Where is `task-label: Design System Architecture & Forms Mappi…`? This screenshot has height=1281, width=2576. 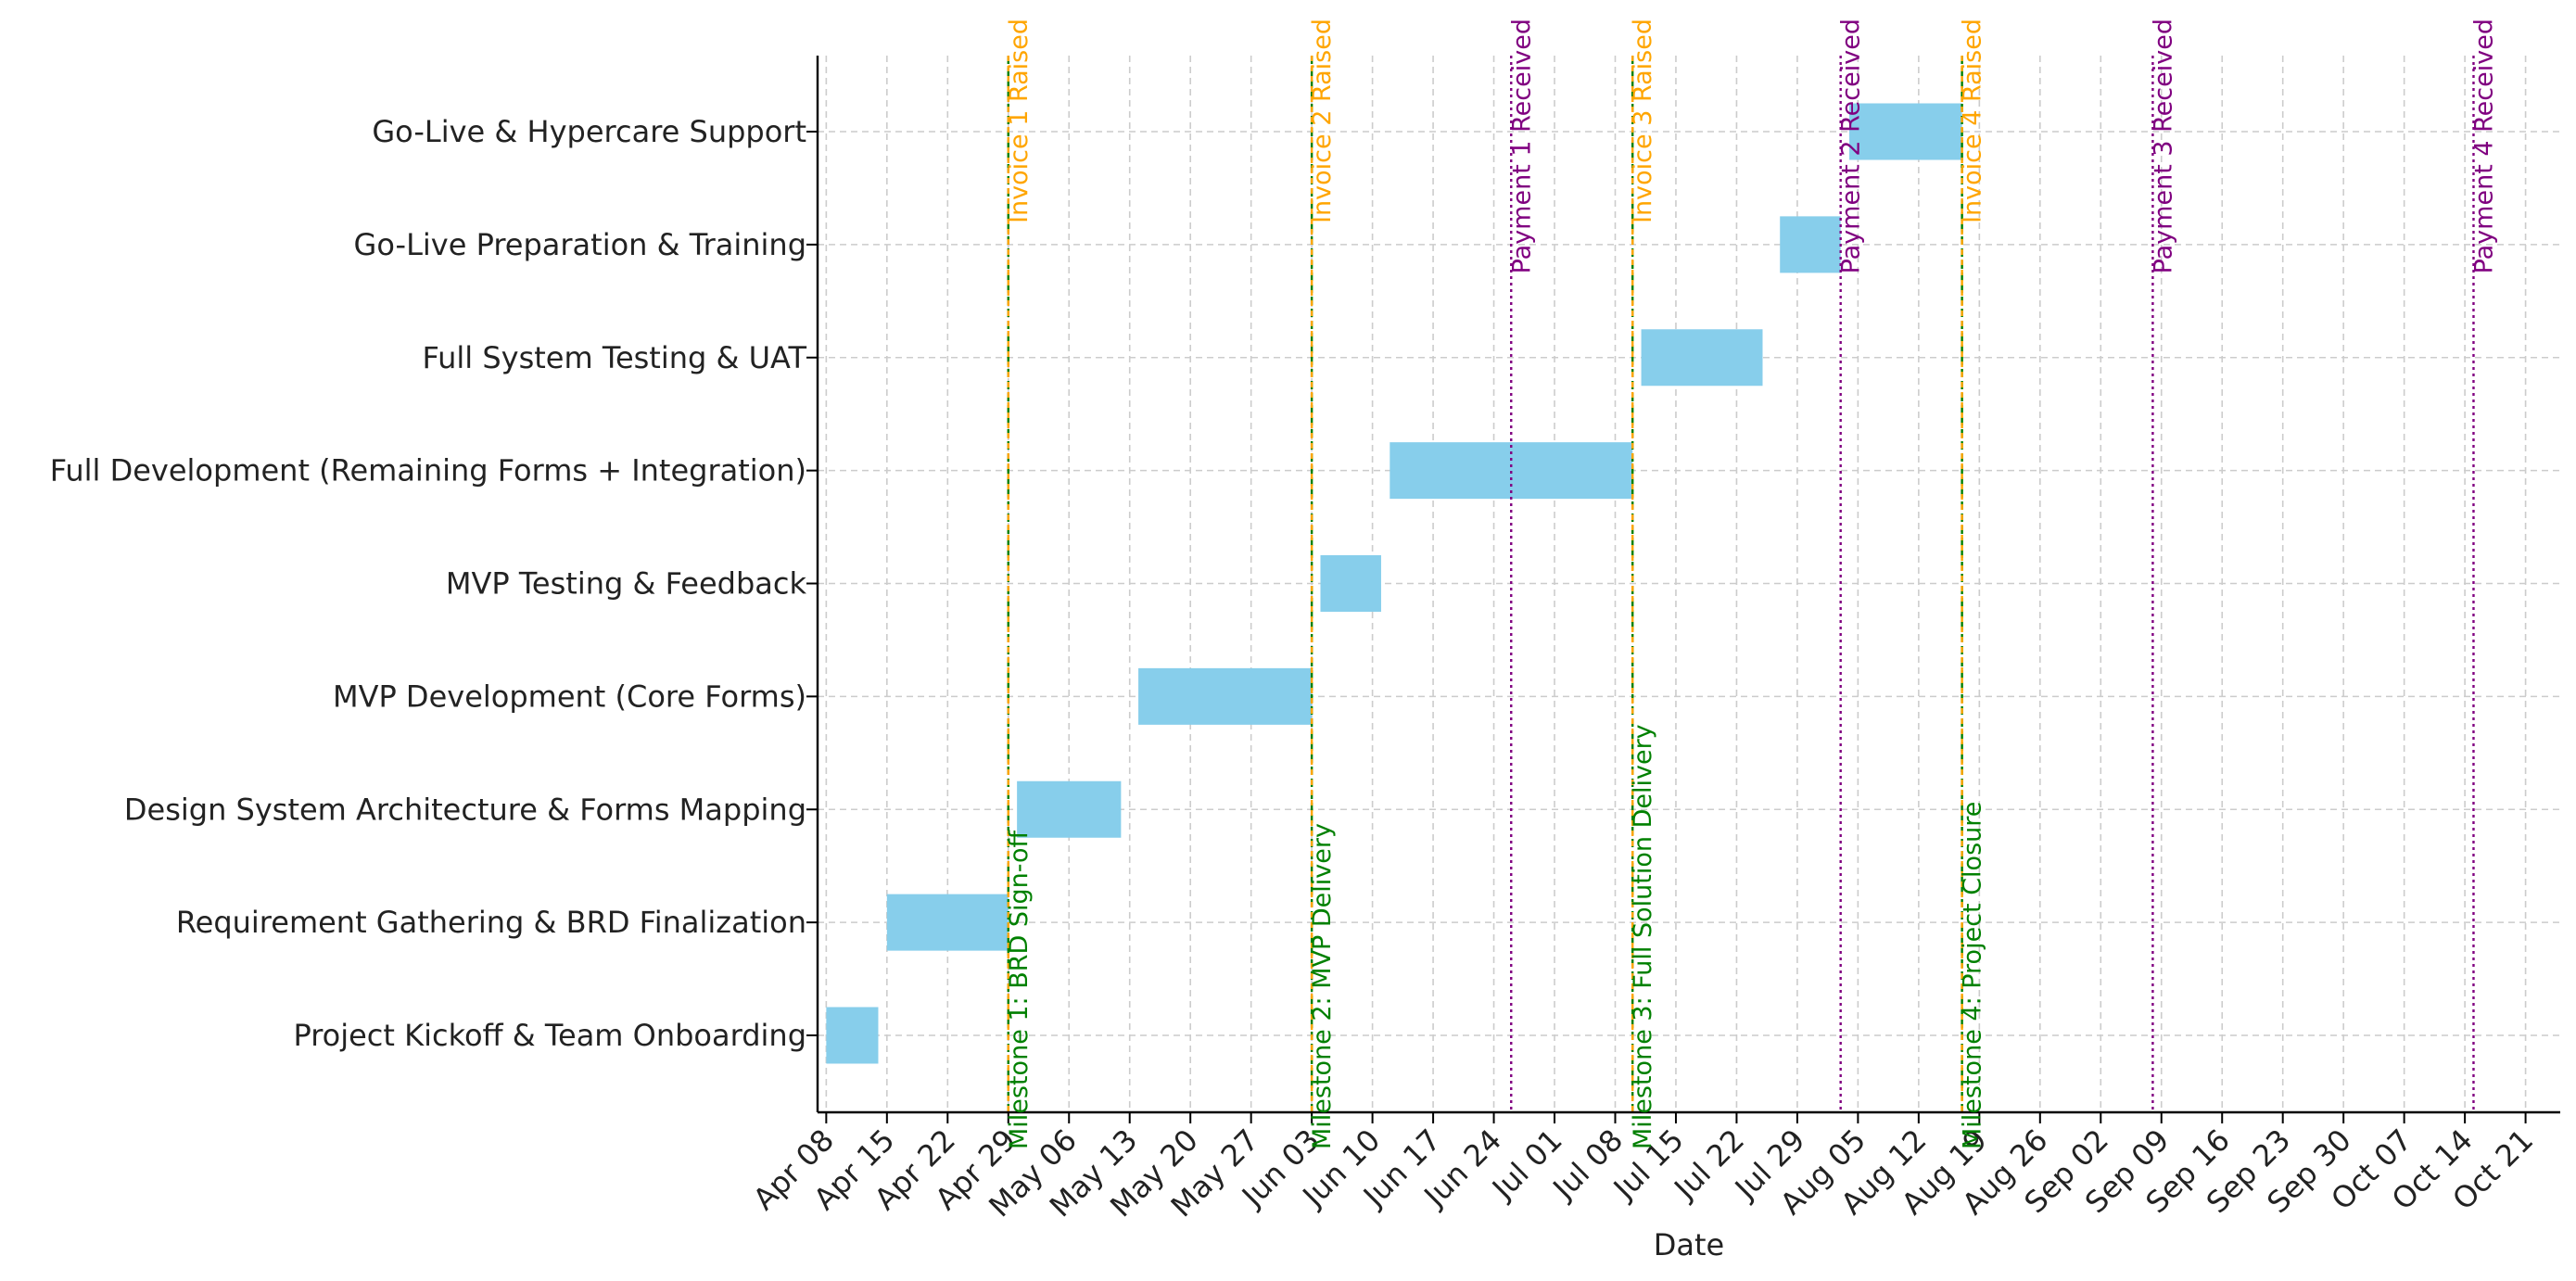
task-label: Design System Architecture & Forms Mappi… is located at coordinates (465, 810).